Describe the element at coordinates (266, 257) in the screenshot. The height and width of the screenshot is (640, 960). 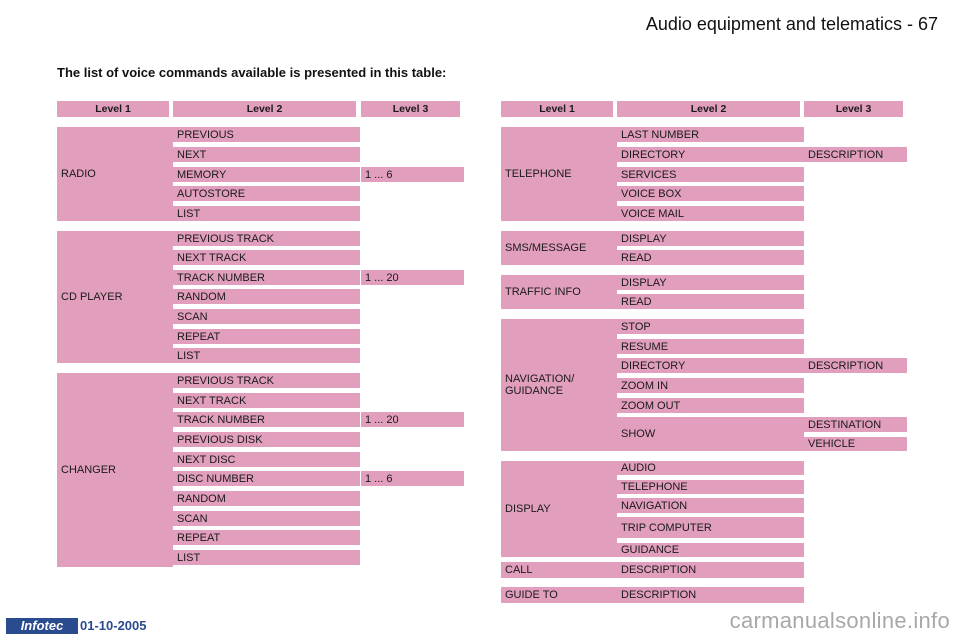
I see `level2-cd-next-track: NEXT TRACK` at that location.